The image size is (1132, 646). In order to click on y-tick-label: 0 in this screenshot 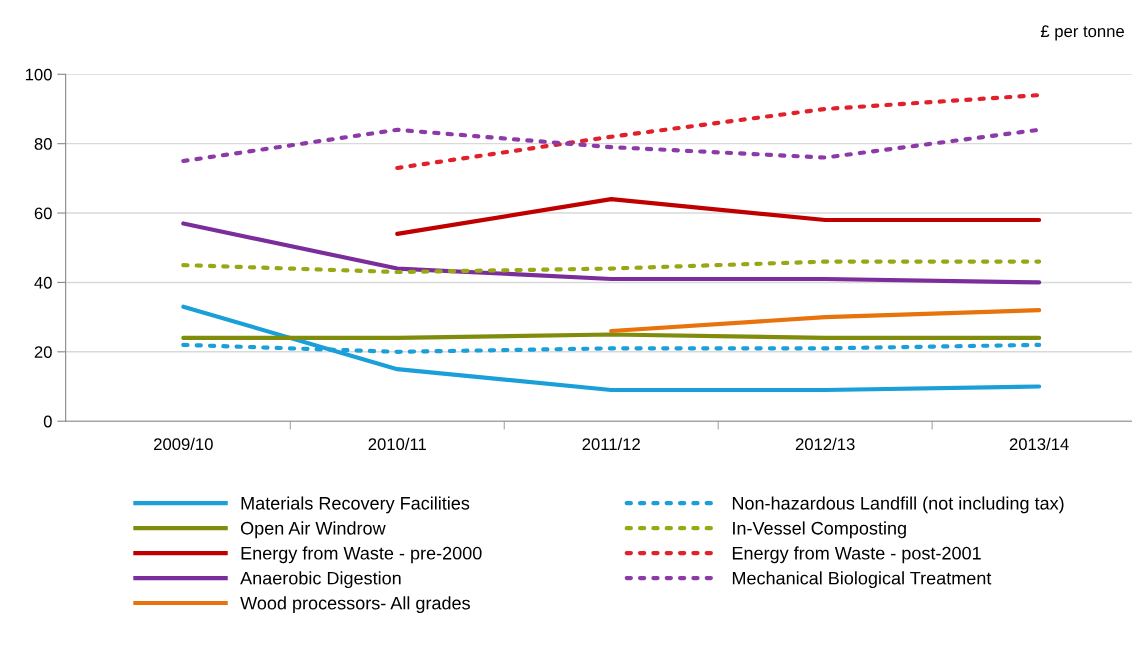, I will do `click(47, 421)`.